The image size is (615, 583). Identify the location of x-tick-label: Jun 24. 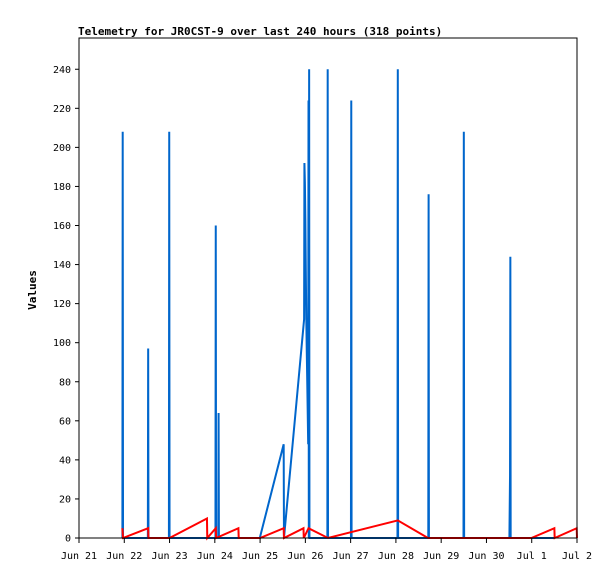
(215, 556).